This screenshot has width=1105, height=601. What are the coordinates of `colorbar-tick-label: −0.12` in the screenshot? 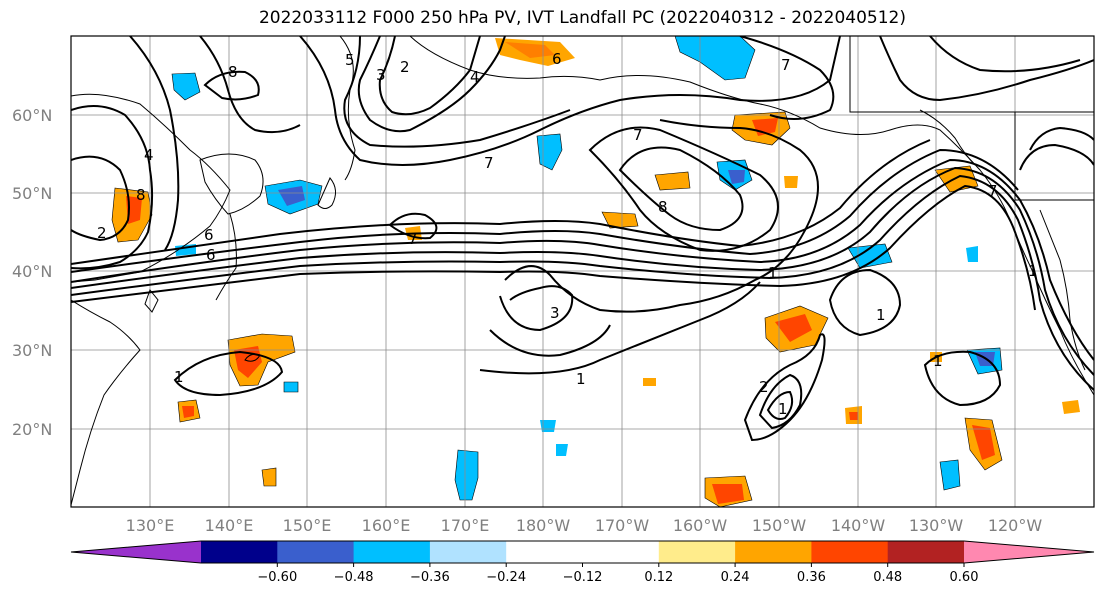 It's located at (583, 577).